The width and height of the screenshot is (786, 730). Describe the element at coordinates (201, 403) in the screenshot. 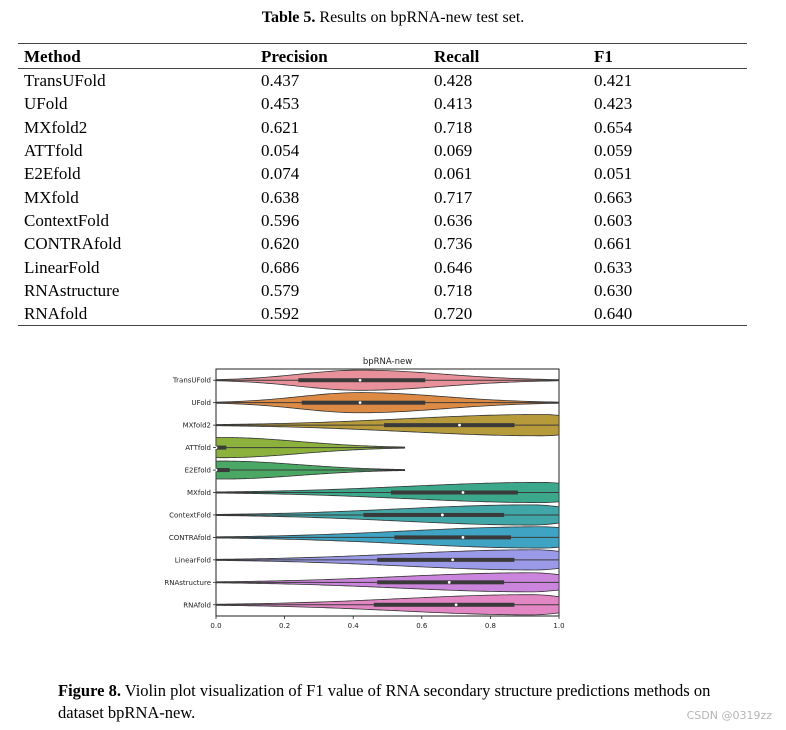

I see `y-tick-label: UFold` at that location.